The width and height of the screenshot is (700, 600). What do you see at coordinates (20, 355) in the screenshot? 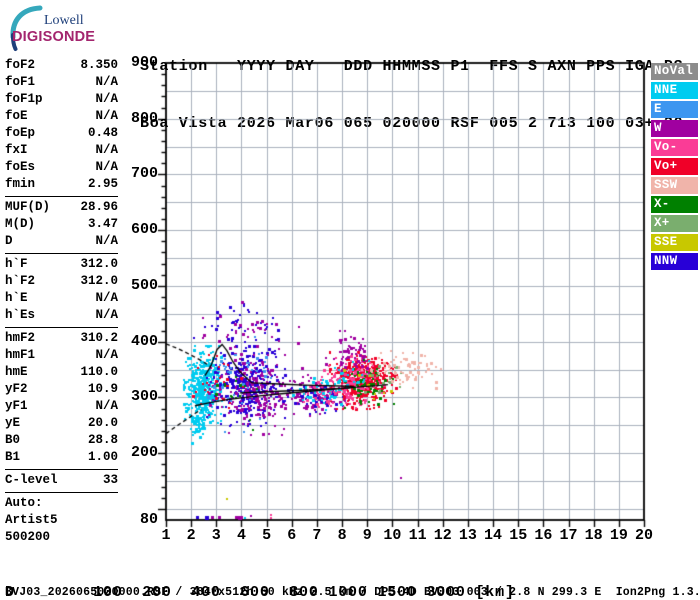
I see `param-label: hmF1` at bounding box center [20, 355].